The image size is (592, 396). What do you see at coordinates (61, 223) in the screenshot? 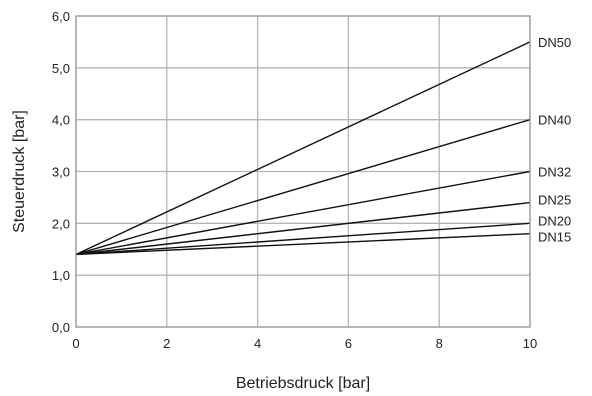
I see `y-tick-label: 2,0` at bounding box center [61, 223].